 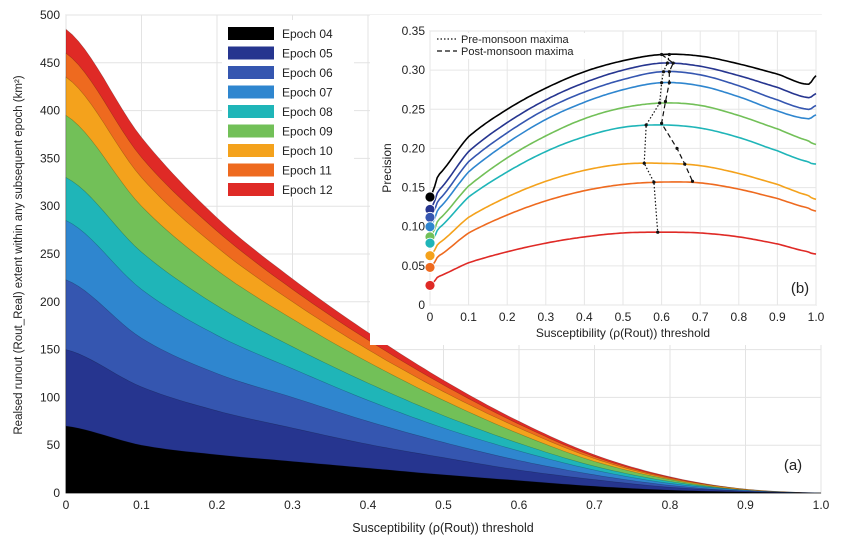 What do you see at coordinates (307, 132) in the screenshot?
I see `panel-a-legend-label: Epoch 09` at bounding box center [307, 132].